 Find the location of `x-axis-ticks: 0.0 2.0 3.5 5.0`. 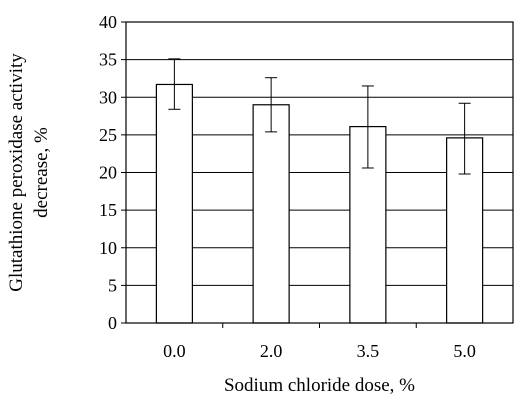

x-axis-ticks: 0.0 2.0 3.5 5.0 is located at coordinates (319, 342).